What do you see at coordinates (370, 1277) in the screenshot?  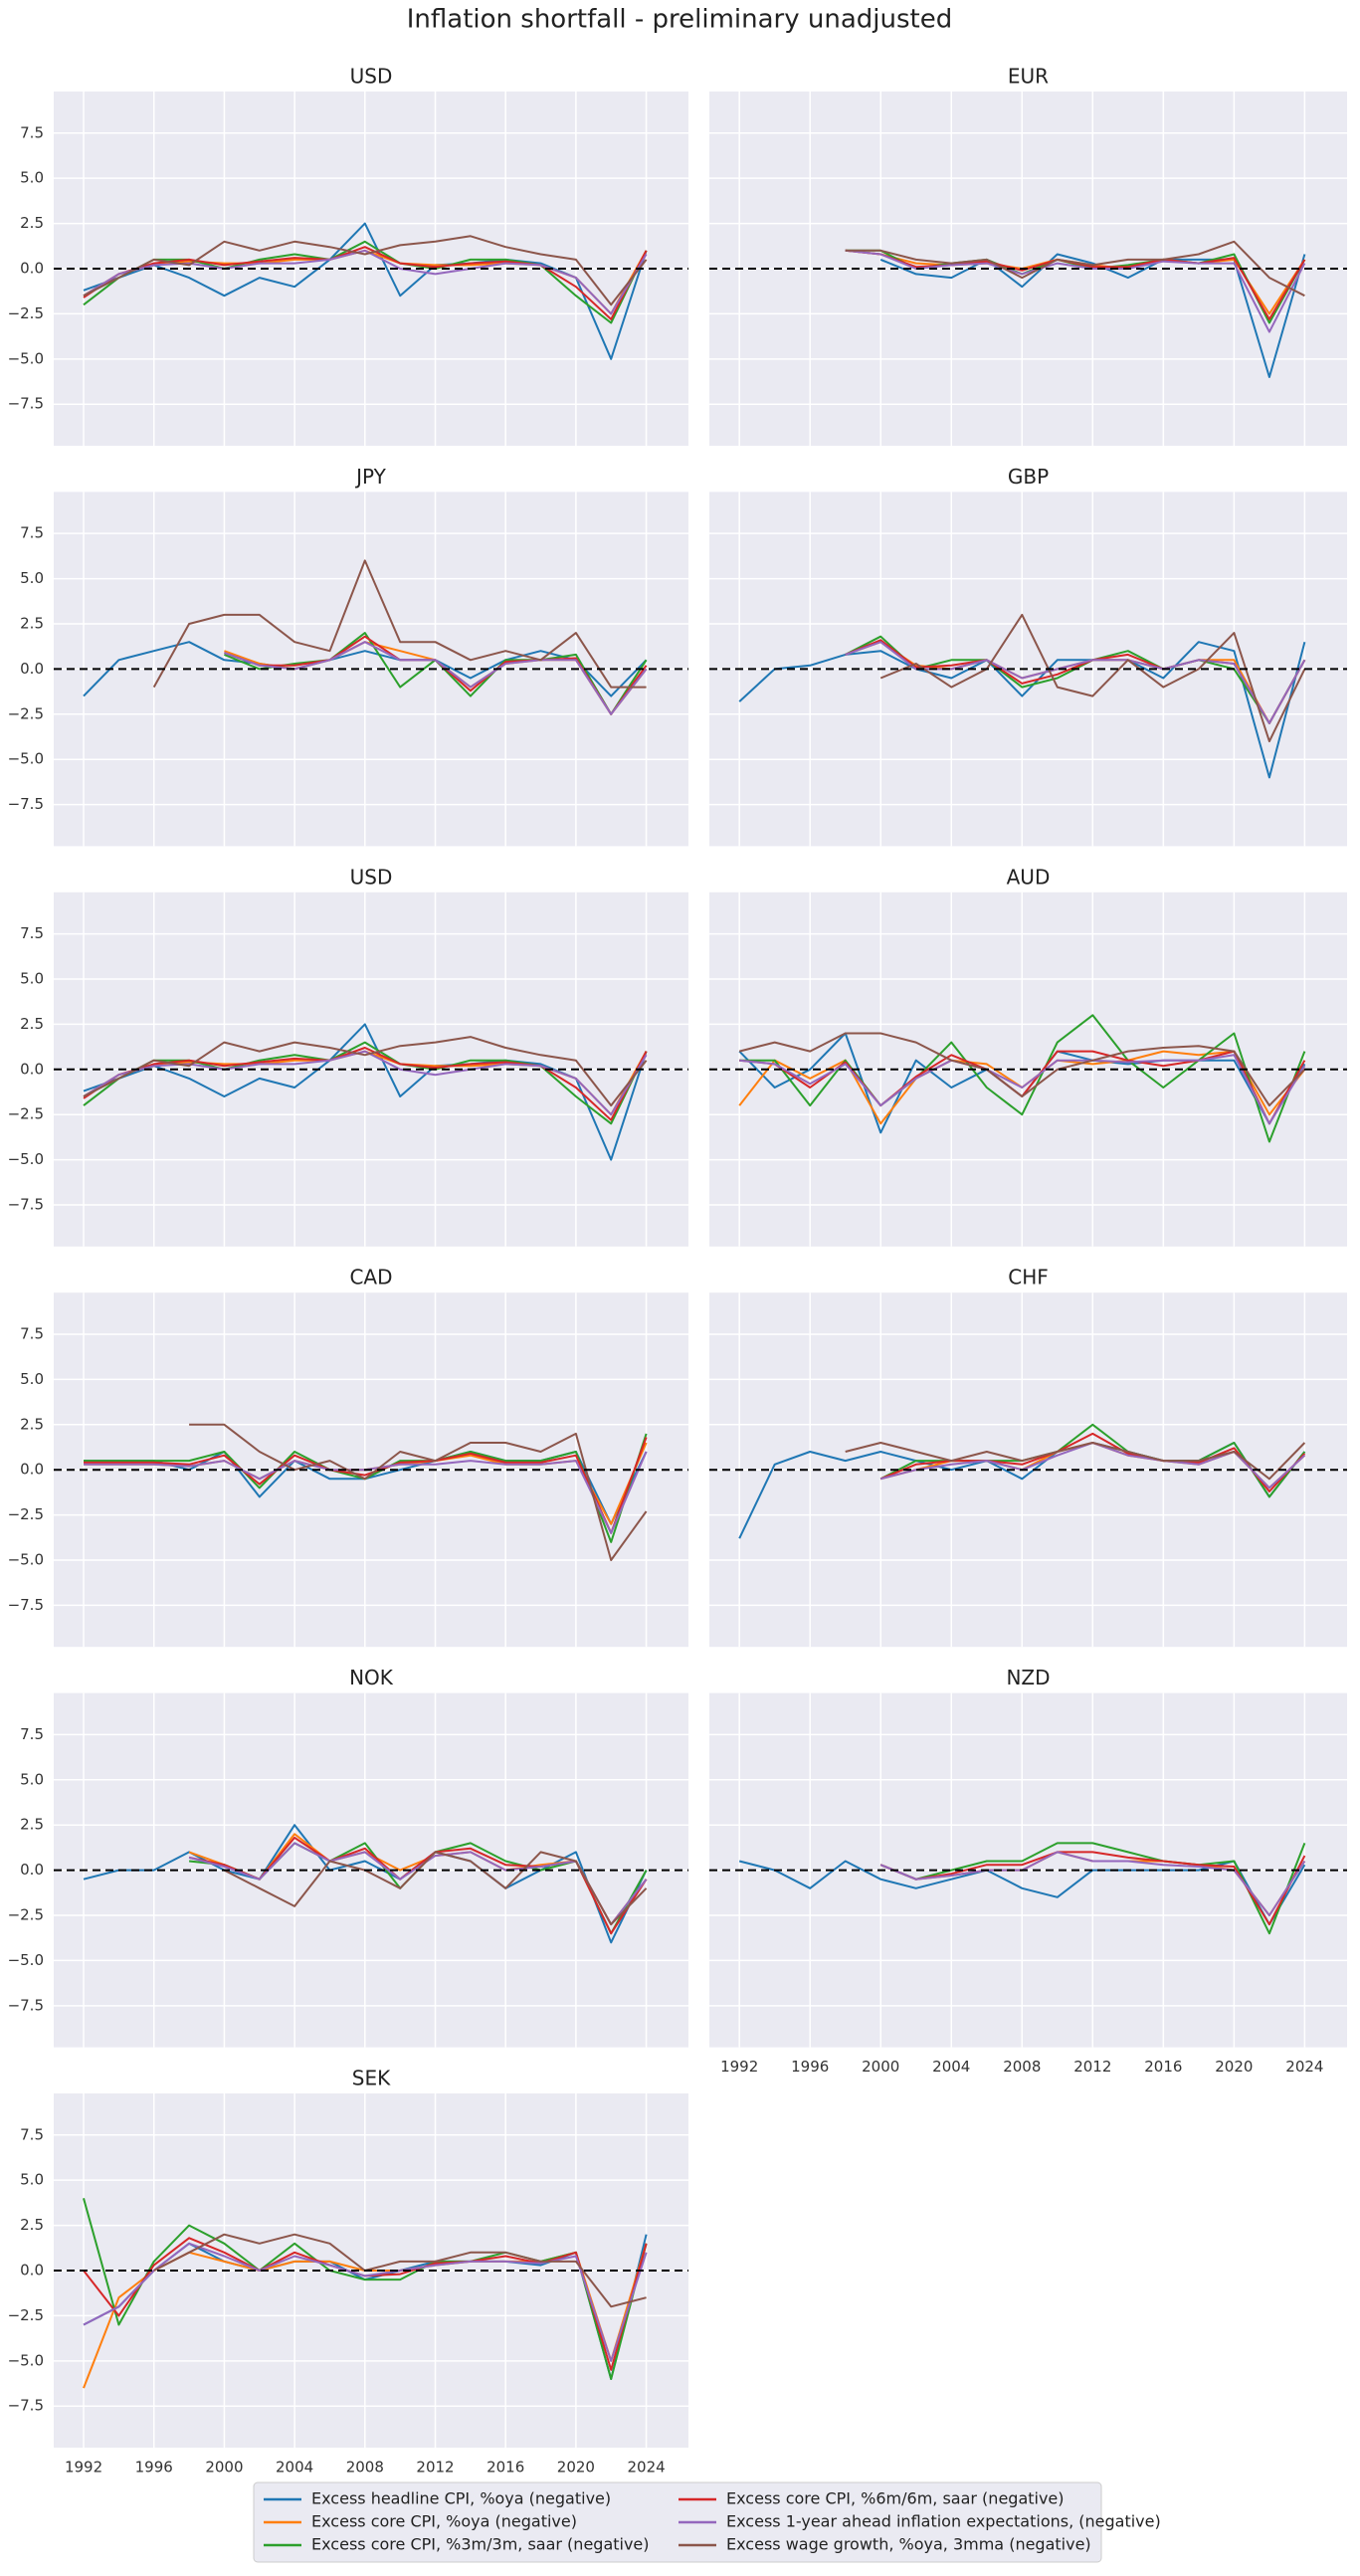 I see `panel-title: CAD` at bounding box center [370, 1277].